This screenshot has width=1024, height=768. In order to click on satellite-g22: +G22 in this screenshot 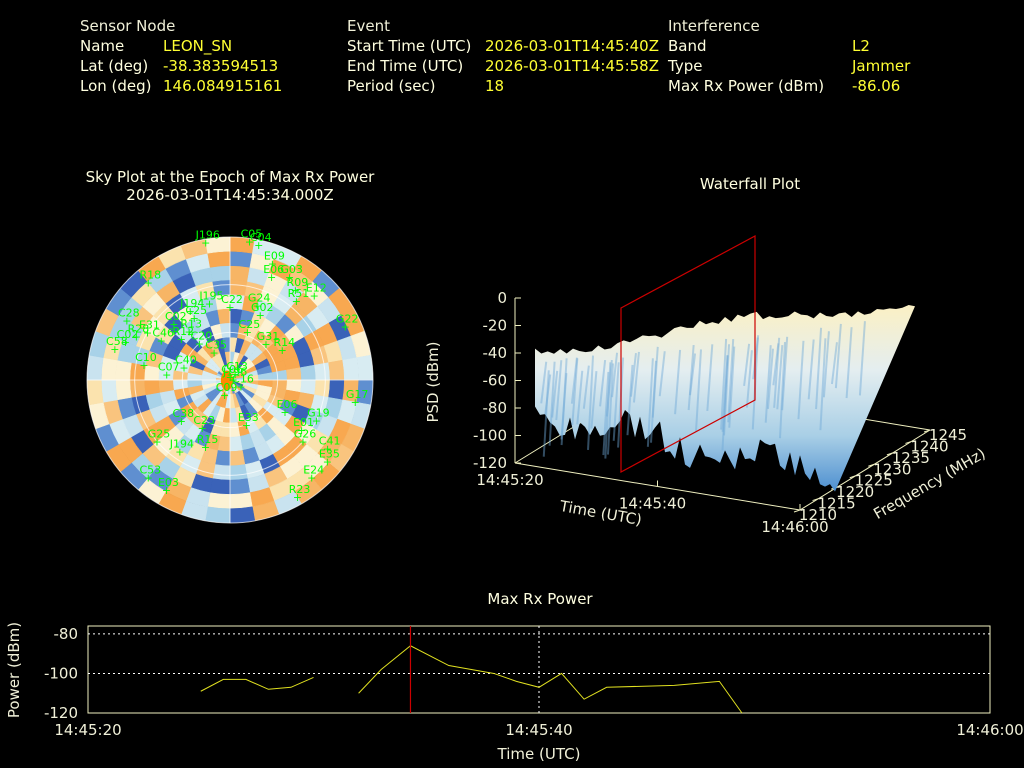, I will do `click(347, 322)`.